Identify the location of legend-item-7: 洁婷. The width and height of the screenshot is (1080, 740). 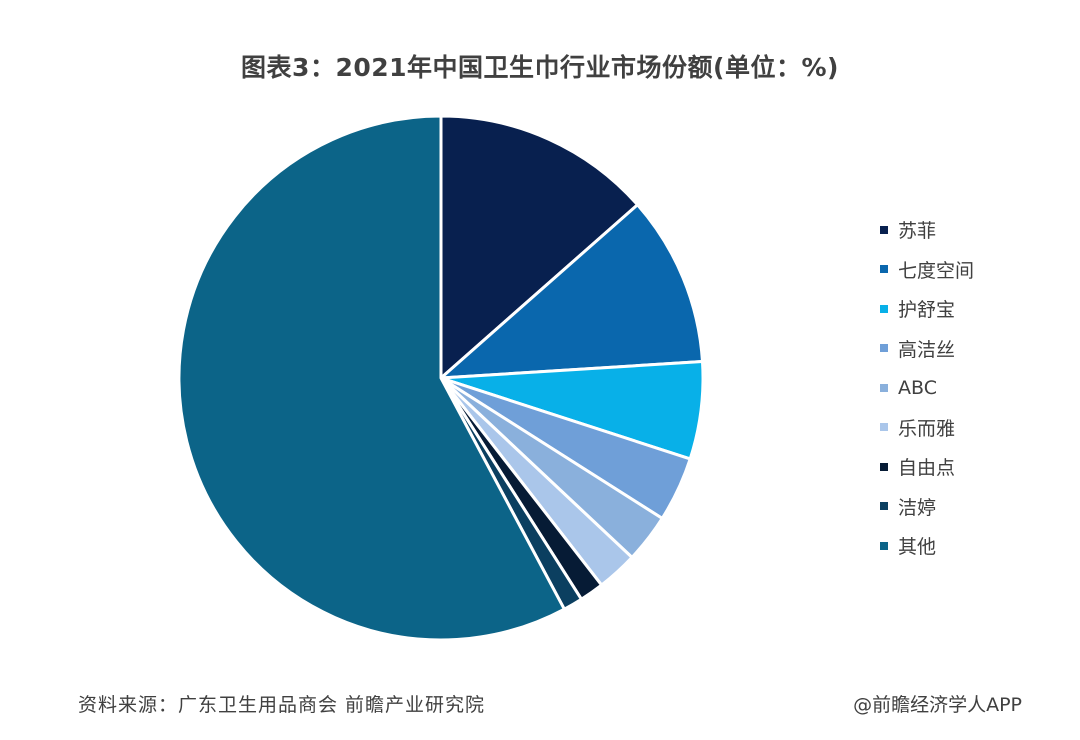
(975, 507).